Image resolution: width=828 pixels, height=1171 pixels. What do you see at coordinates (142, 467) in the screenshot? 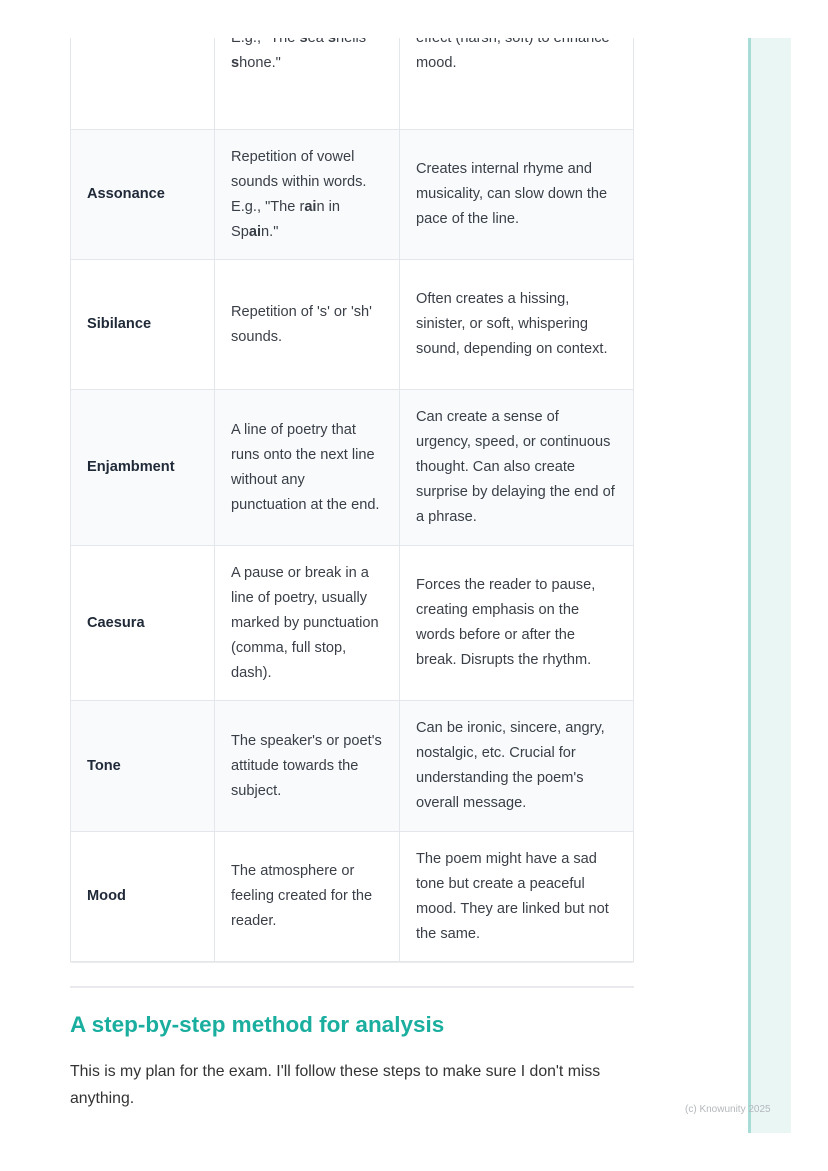
I see `term-cell: Enjambment` at bounding box center [142, 467].